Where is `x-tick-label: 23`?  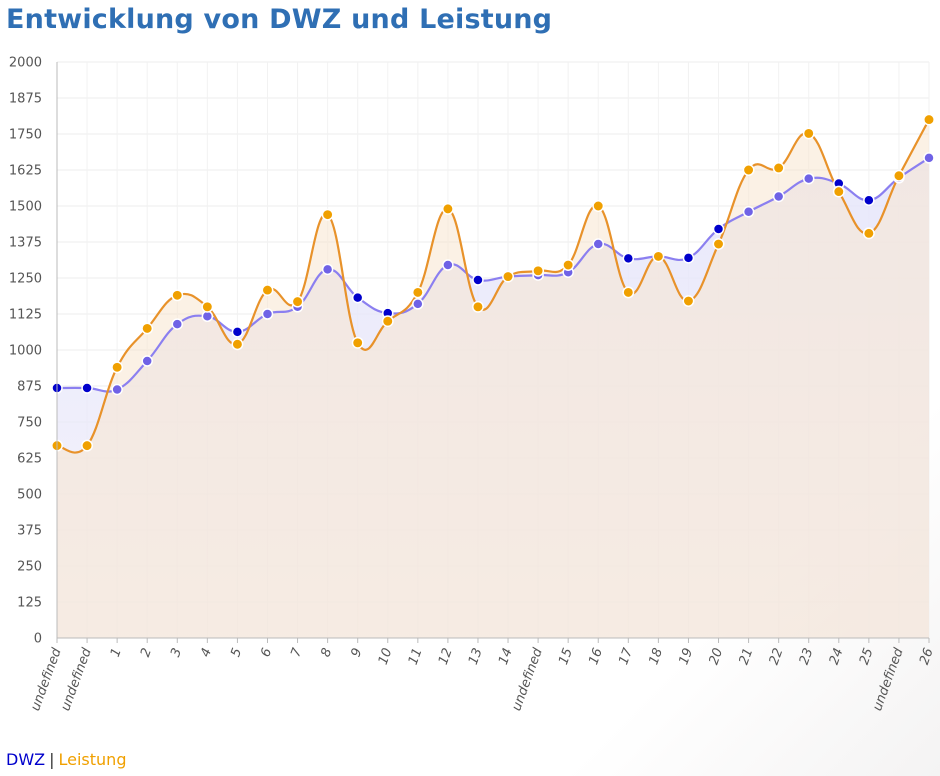
x-tick-label: 23 is located at coordinates (807, 656).